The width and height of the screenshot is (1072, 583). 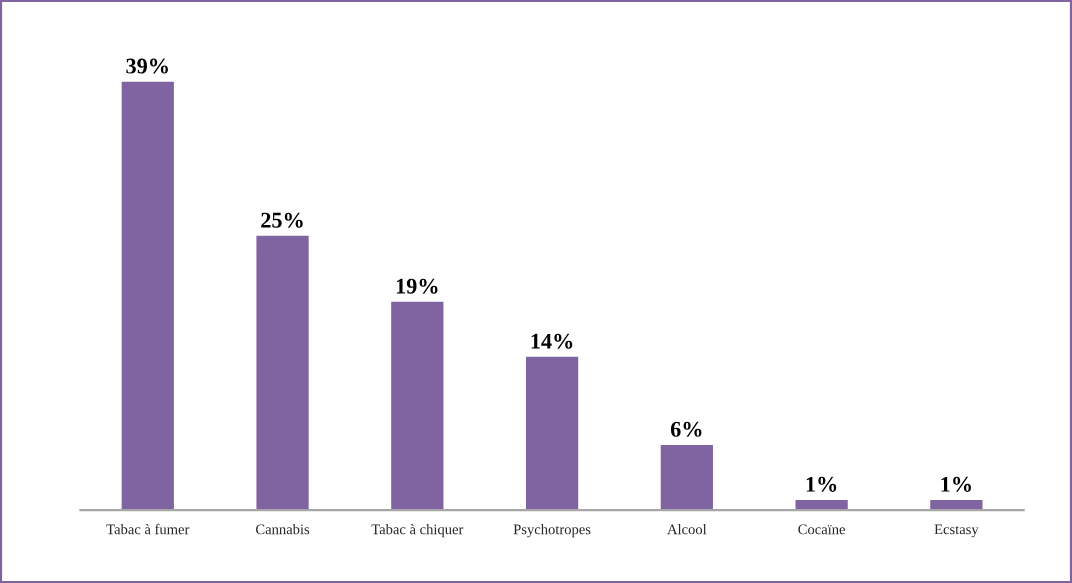 I want to click on data-label: 19%, so click(x=417, y=286).